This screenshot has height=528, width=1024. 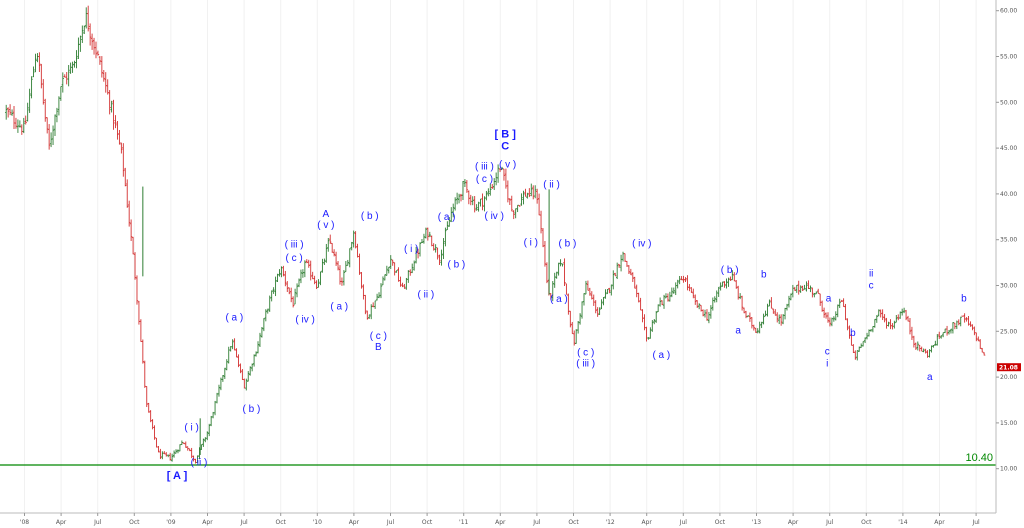 What do you see at coordinates (1008, 240) in the screenshot?
I see `y-tick-label: 35.00` at bounding box center [1008, 240].